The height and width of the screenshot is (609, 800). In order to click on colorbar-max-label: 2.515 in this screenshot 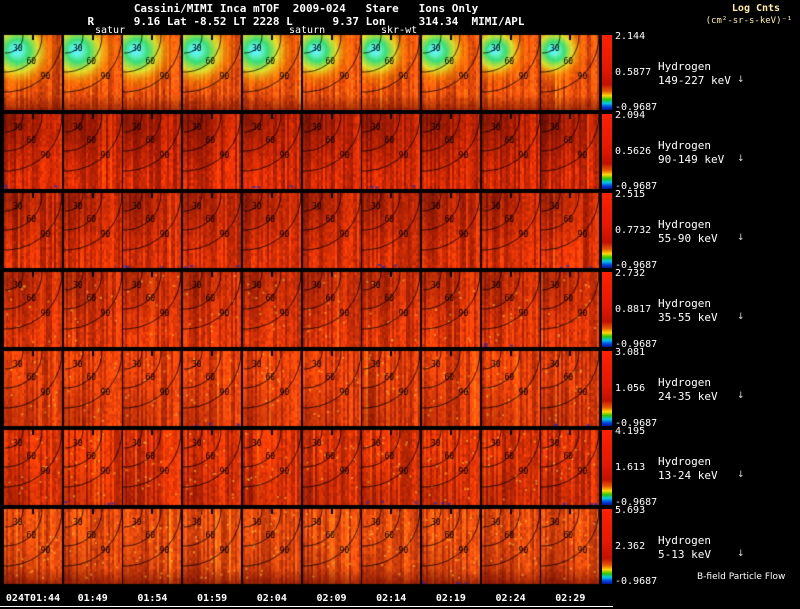, I will do `click(630, 194)`.